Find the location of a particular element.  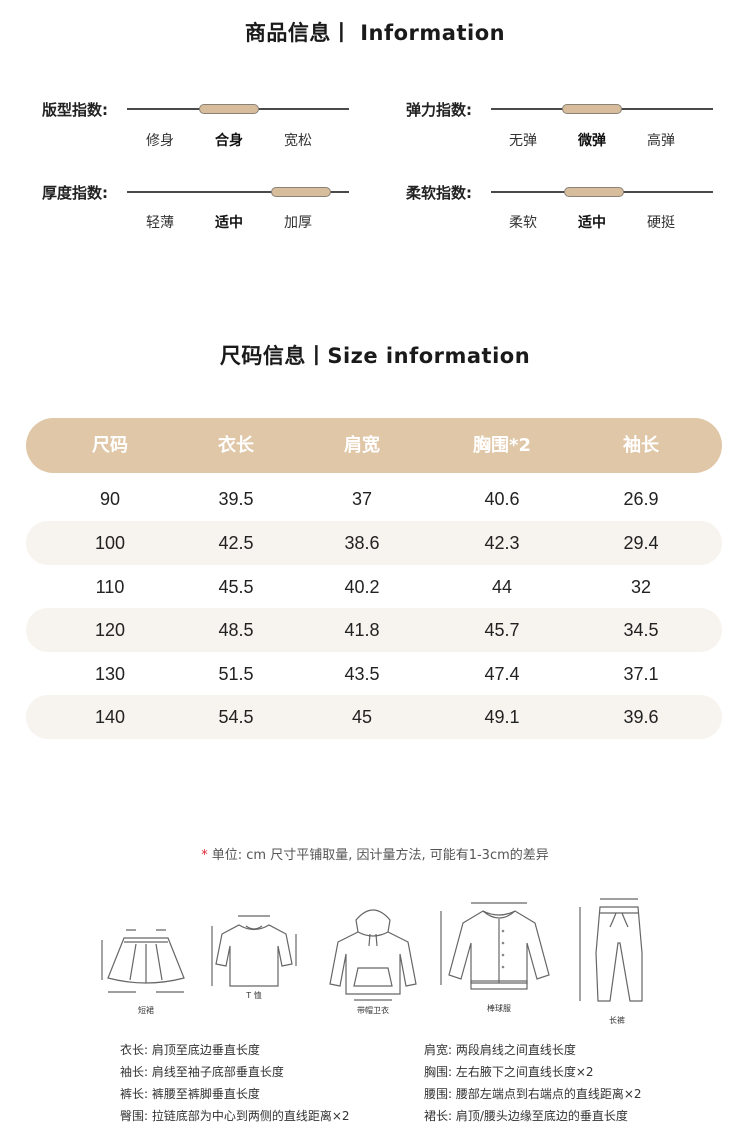

stretch-index-label: 弹力指数: is located at coordinates (439, 110).